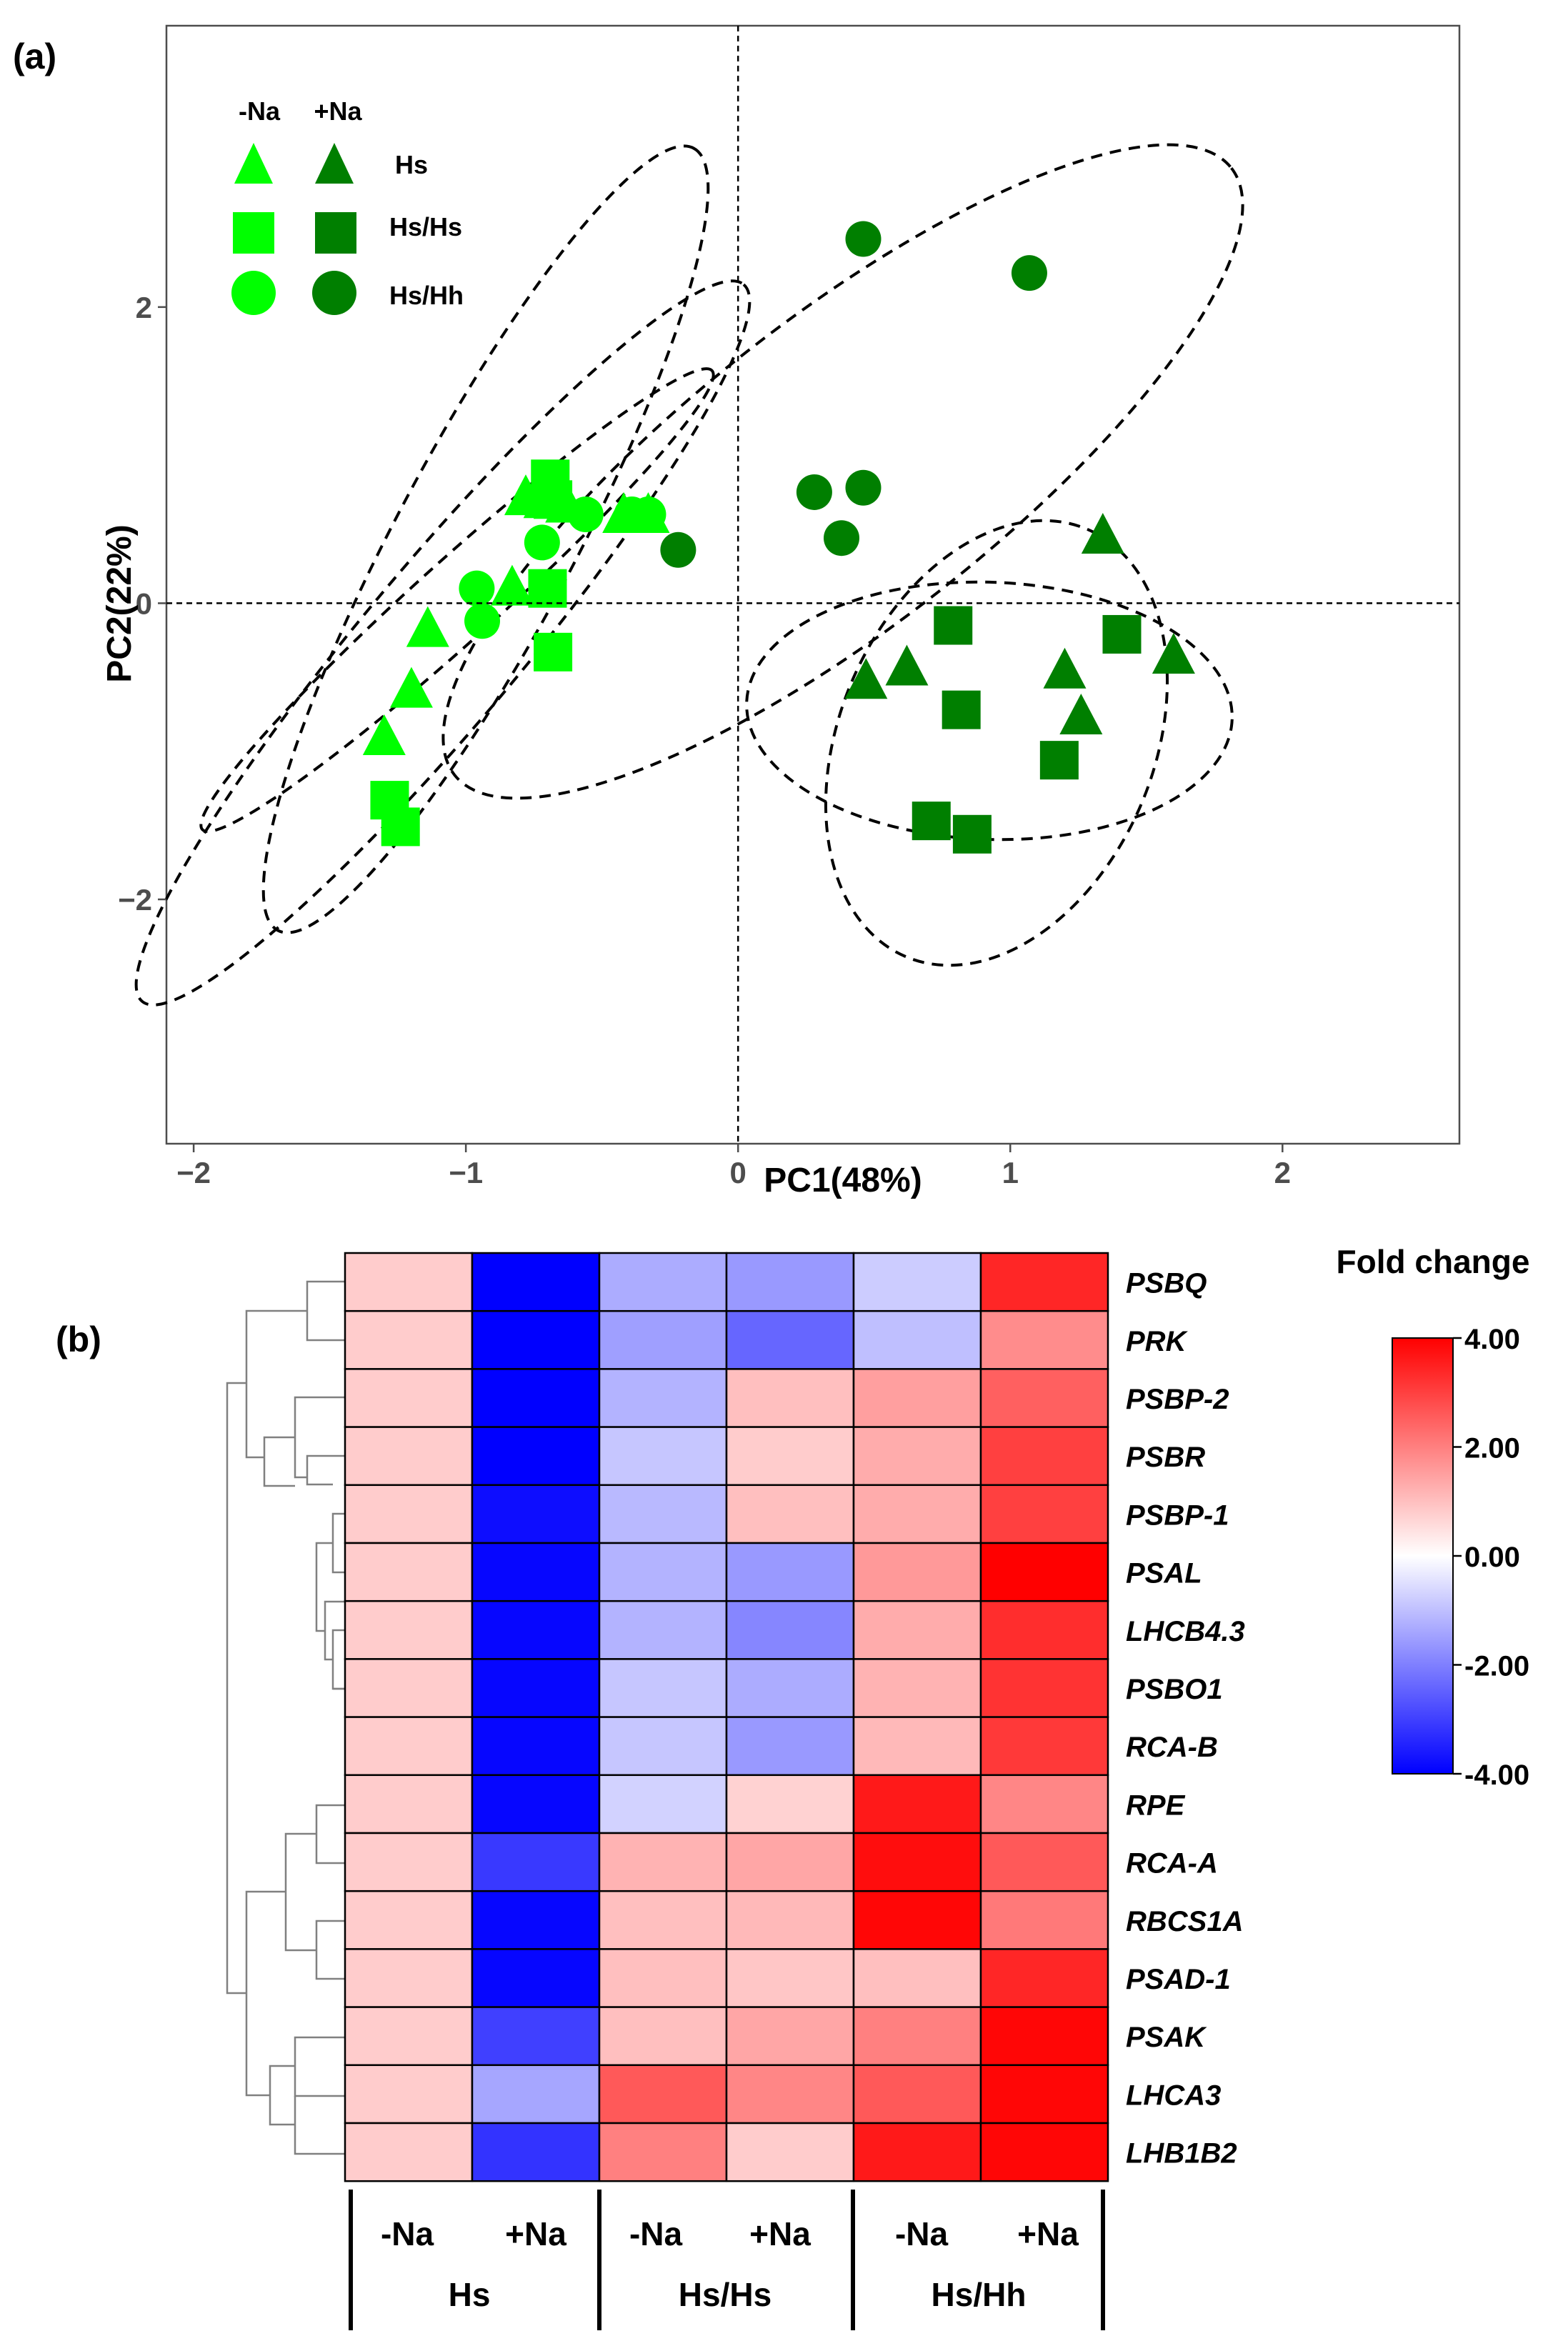 The image size is (1568, 2336). Describe the element at coordinates (34, 56) in the screenshot. I see `panel-a-label: (a)` at that location.